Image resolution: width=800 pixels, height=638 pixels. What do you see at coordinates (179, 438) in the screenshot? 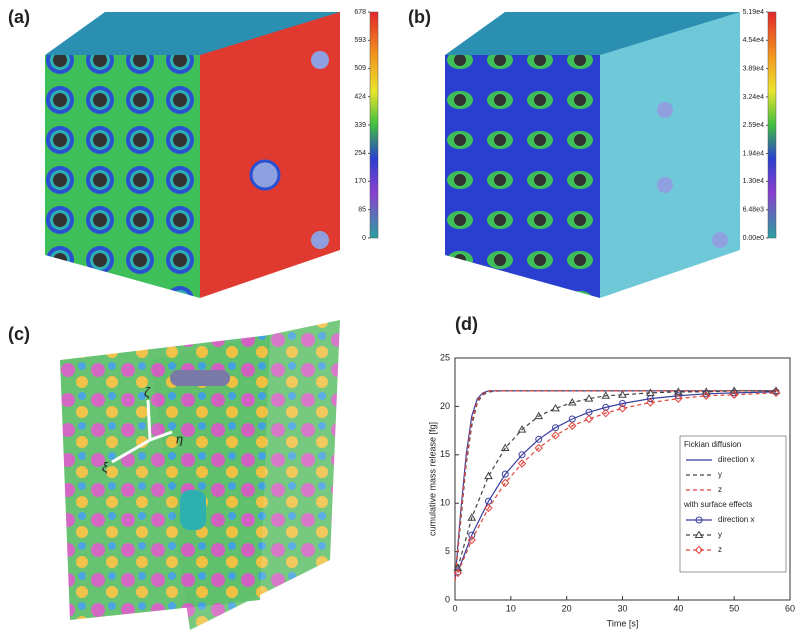
I see `axis-symbol: η` at bounding box center [179, 438].